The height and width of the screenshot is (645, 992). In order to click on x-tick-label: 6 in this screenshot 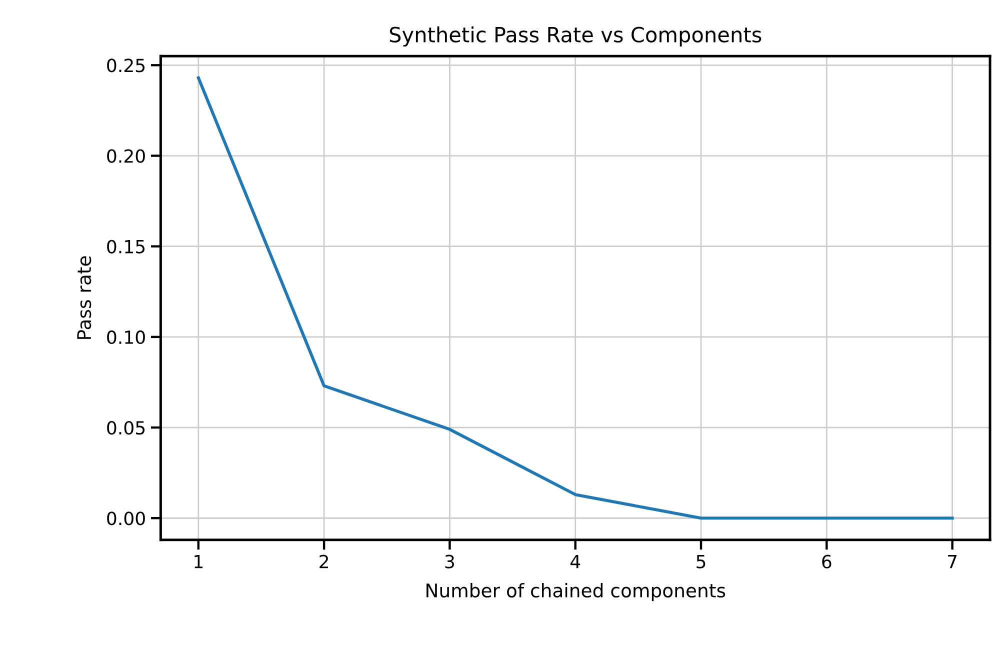, I will do `click(827, 561)`.